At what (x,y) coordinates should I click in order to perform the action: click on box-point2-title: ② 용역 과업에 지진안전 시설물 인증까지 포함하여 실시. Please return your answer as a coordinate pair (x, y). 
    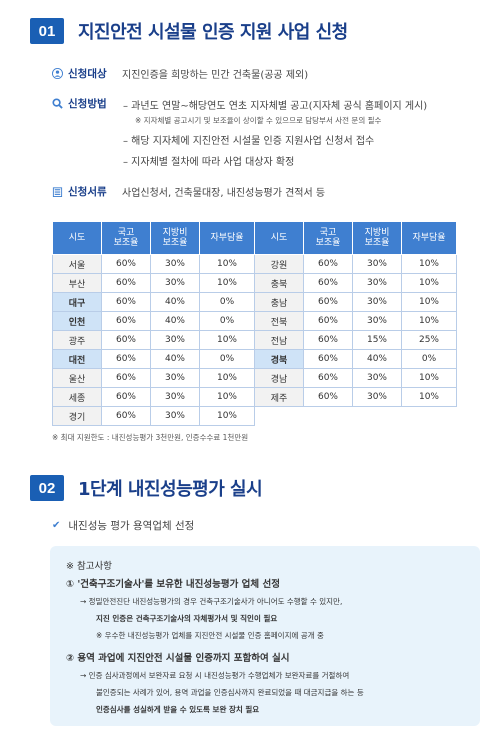
    Looking at the image, I should click on (178, 658).